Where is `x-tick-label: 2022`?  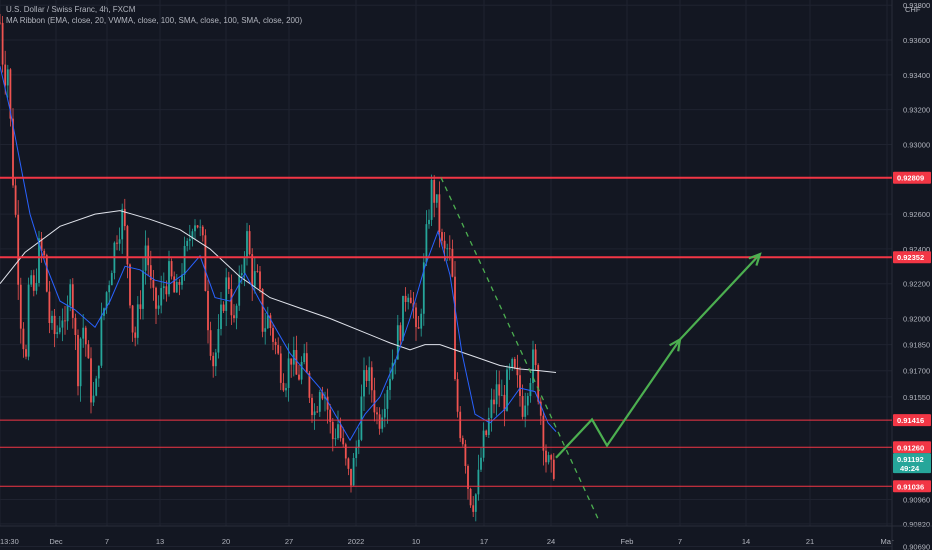
x-tick-label: 2022 is located at coordinates (356, 541).